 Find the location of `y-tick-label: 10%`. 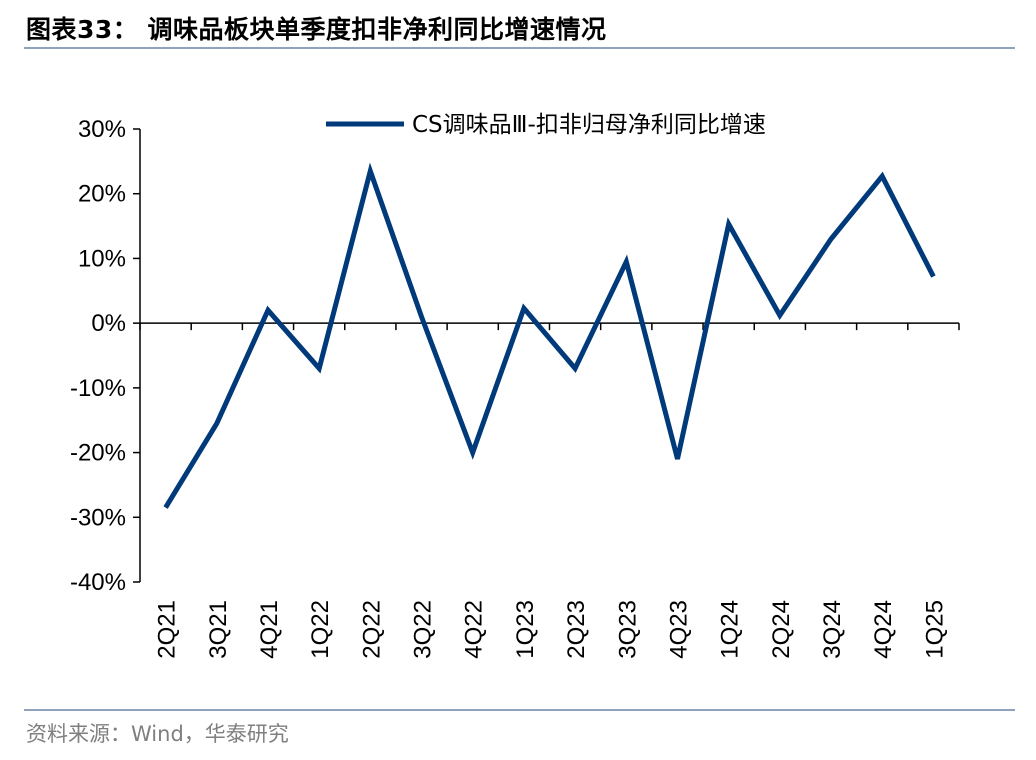

y-tick-label: 10% is located at coordinates (102, 258).